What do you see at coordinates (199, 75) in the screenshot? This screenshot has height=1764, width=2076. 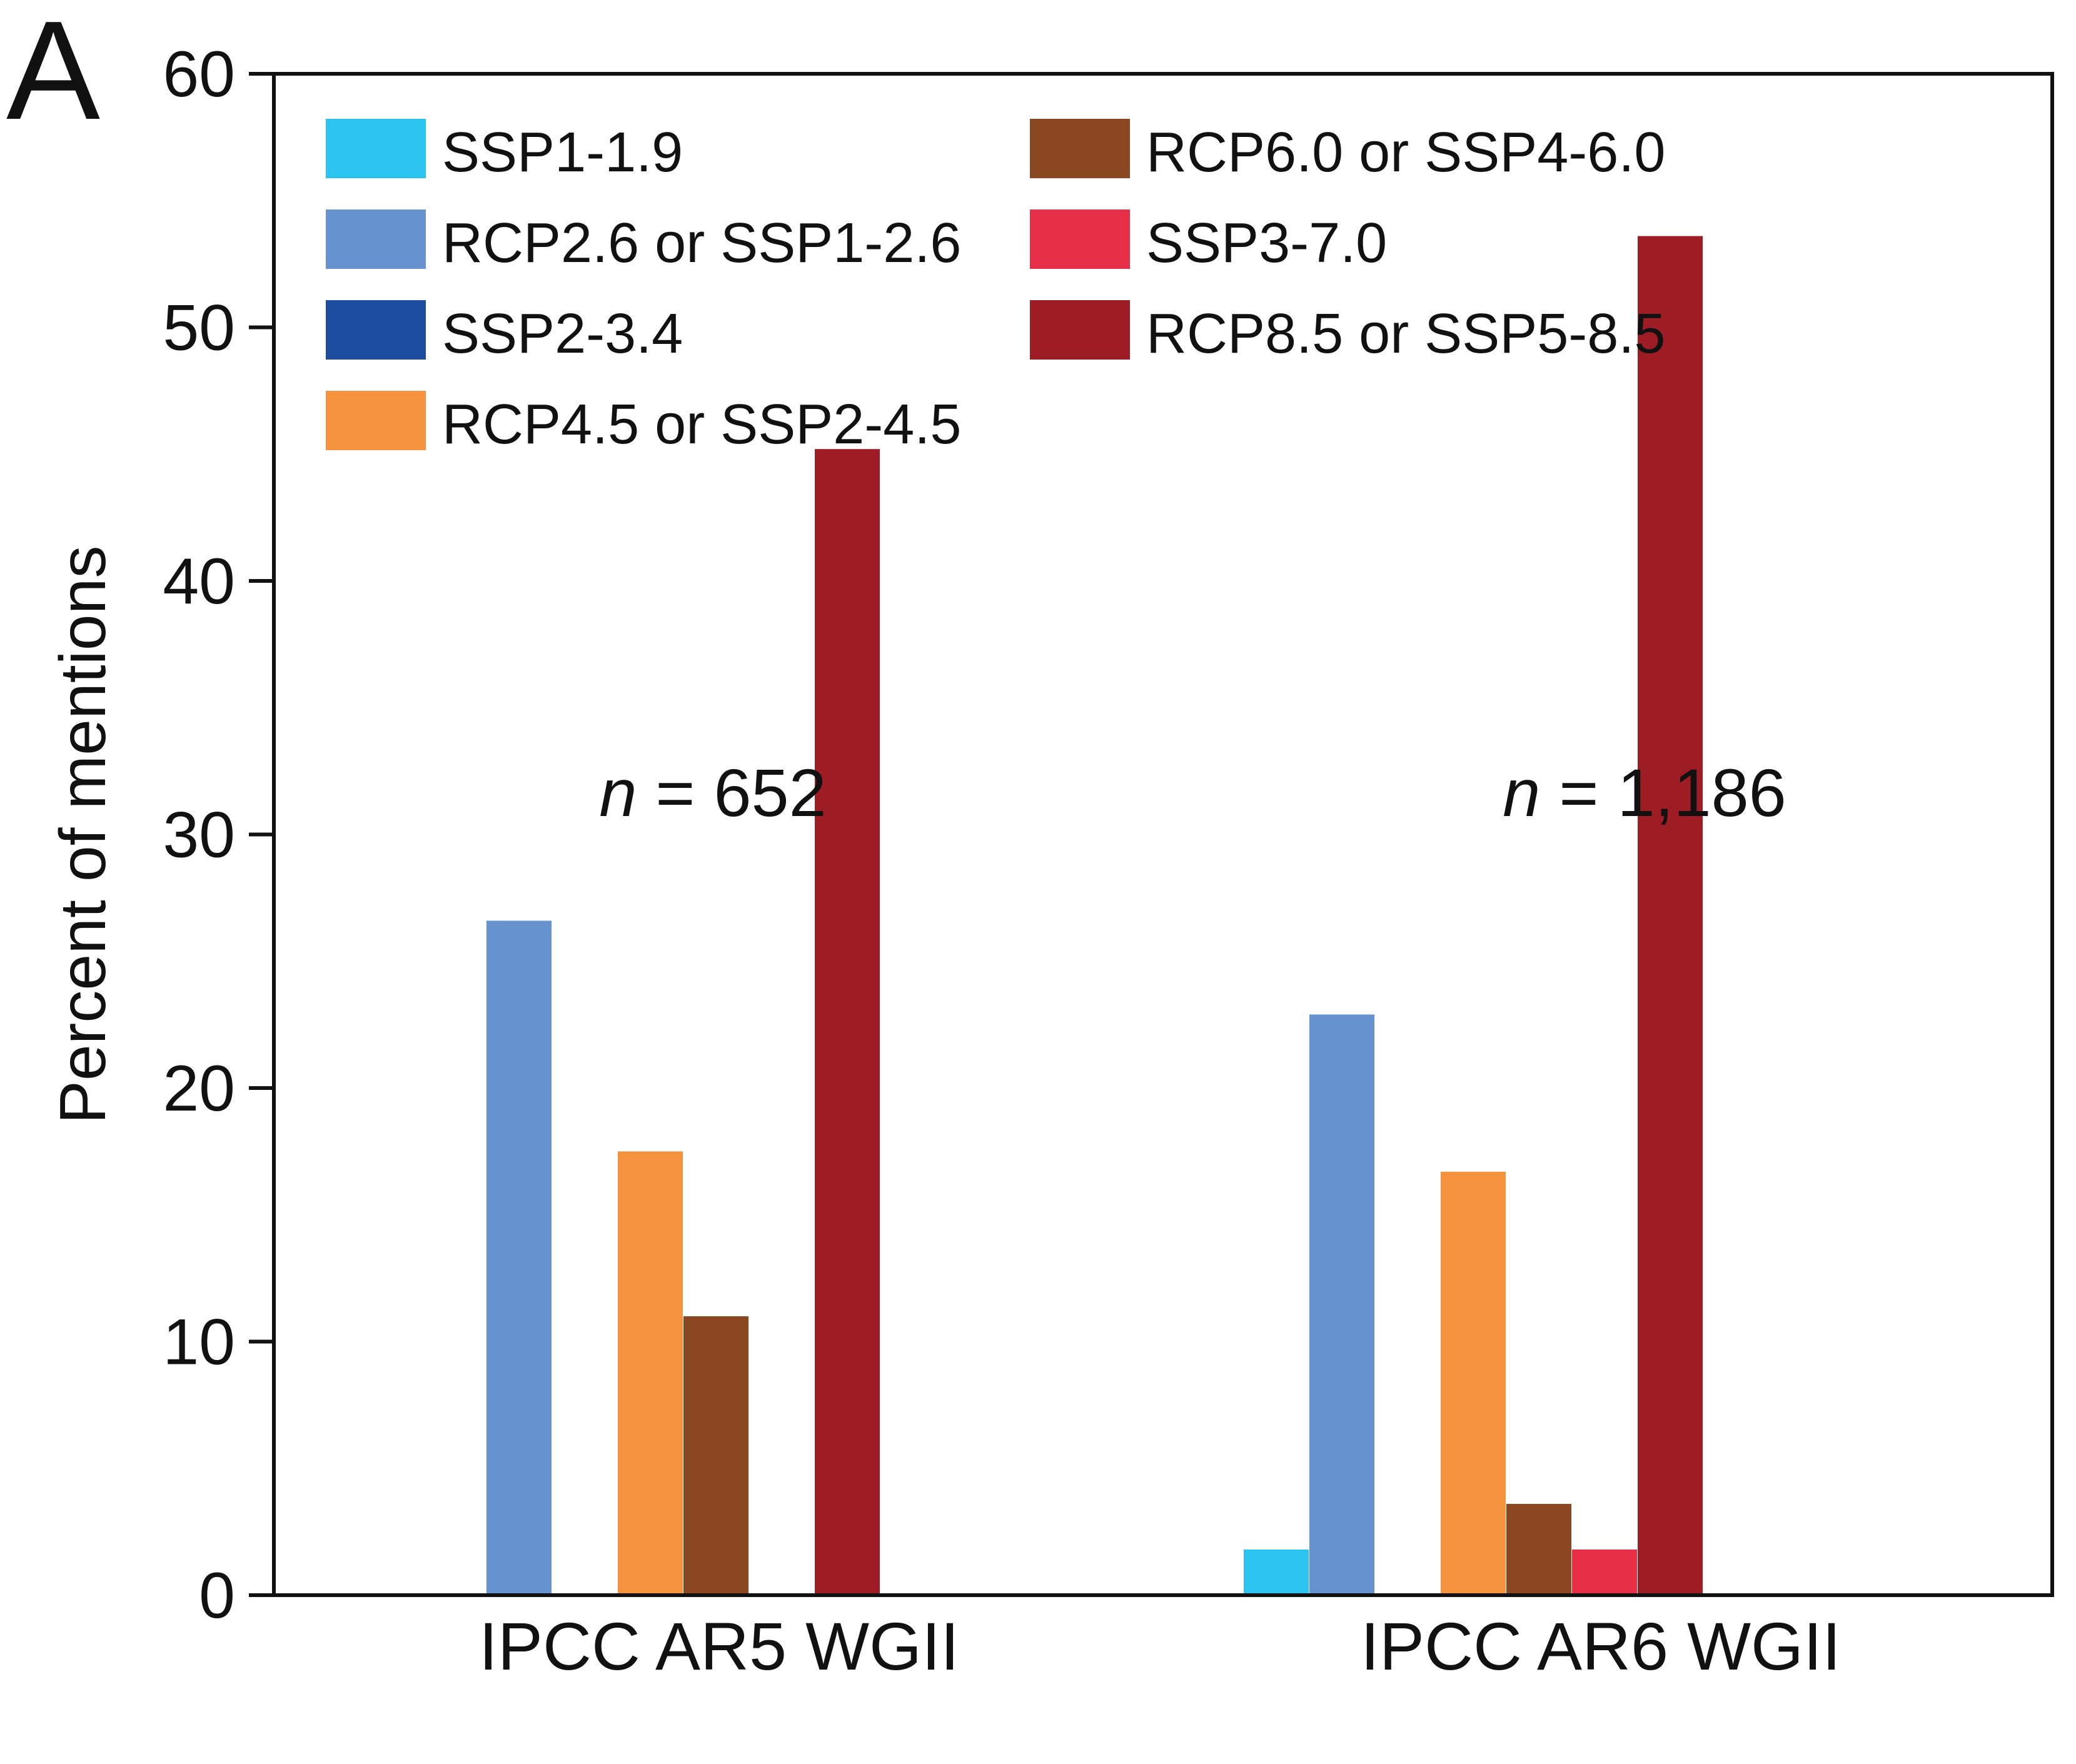 I see `y-tick-label: 60` at bounding box center [199, 75].